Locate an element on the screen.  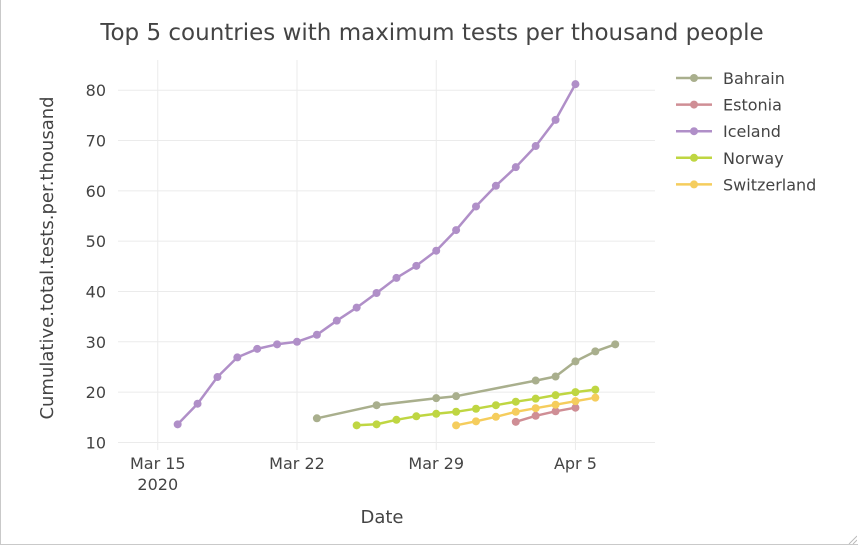
legend-label-estonia: Estonia is located at coordinates (752, 105).